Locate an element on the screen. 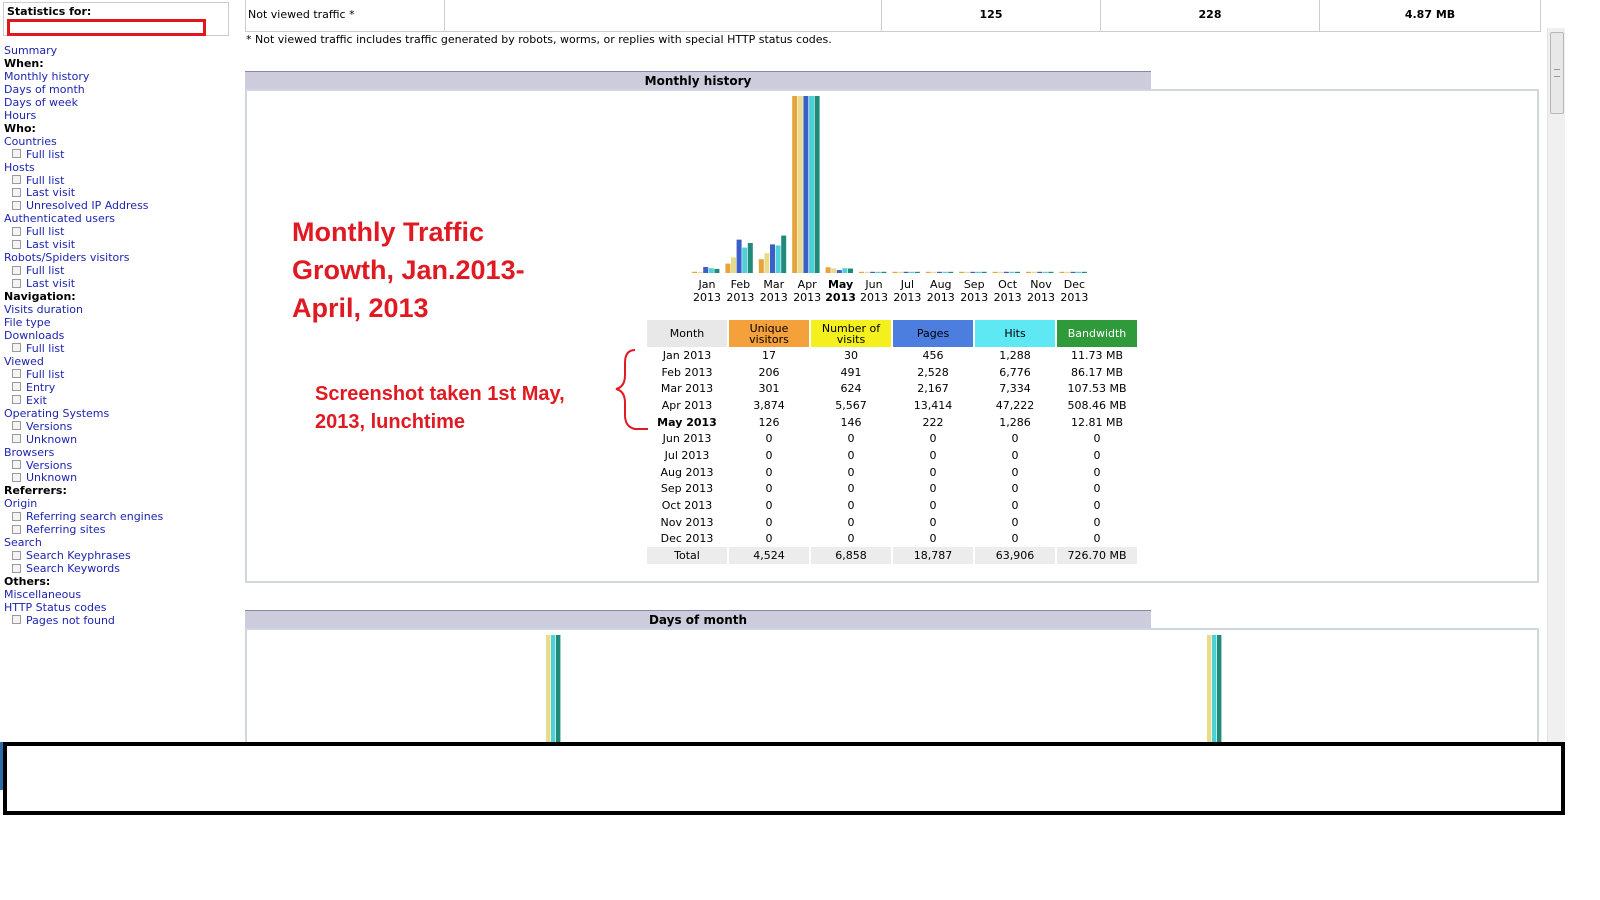  sidebar-item-authenticated-users: Authenticated users is located at coordinates (119, 219).